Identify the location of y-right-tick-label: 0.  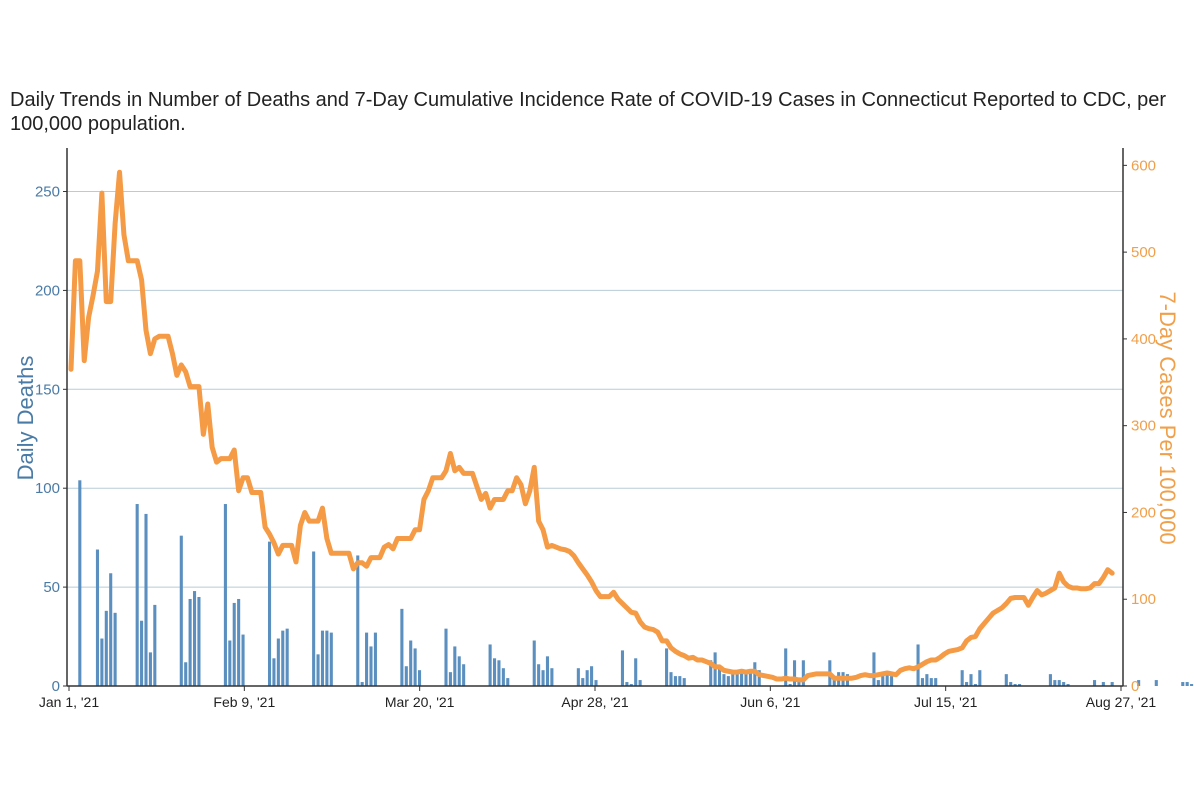
(1135, 686).